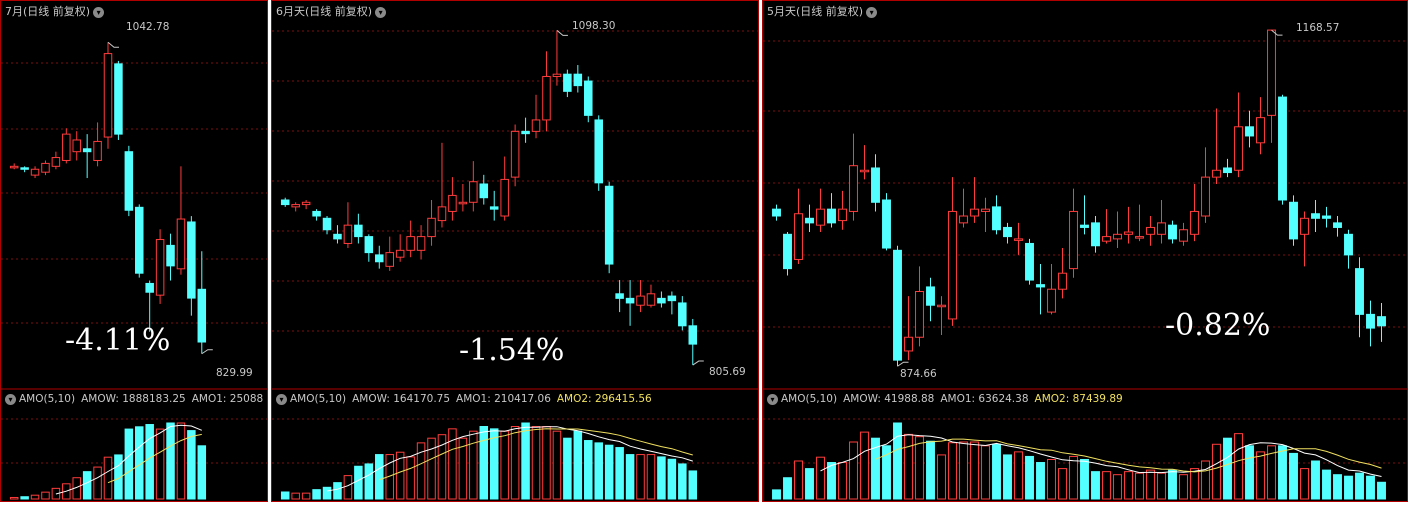 The height and width of the screenshot is (508, 1416). Describe the element at coordinates (134, 399) in the screenshot. I see `volume-indicator-bar: ▾ AMO(5,10) AMOW: 1888183.25 AMO1: 25088` at that location.